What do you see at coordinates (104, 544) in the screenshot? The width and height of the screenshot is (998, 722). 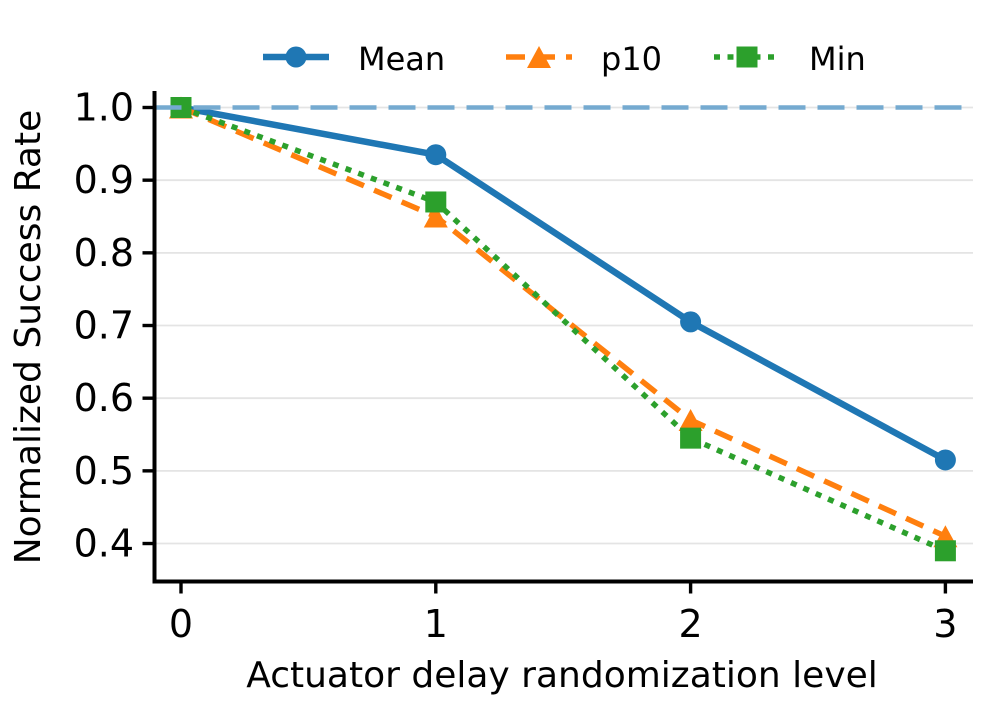 I see `y-tick-label: 0.4` at bounding box center [104, 544].